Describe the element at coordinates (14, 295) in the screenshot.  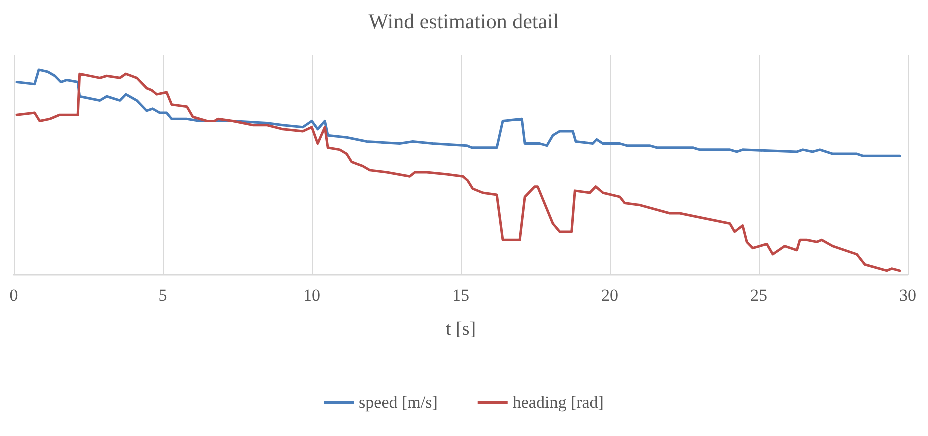
I see `x-tick-label: 0` at that location.